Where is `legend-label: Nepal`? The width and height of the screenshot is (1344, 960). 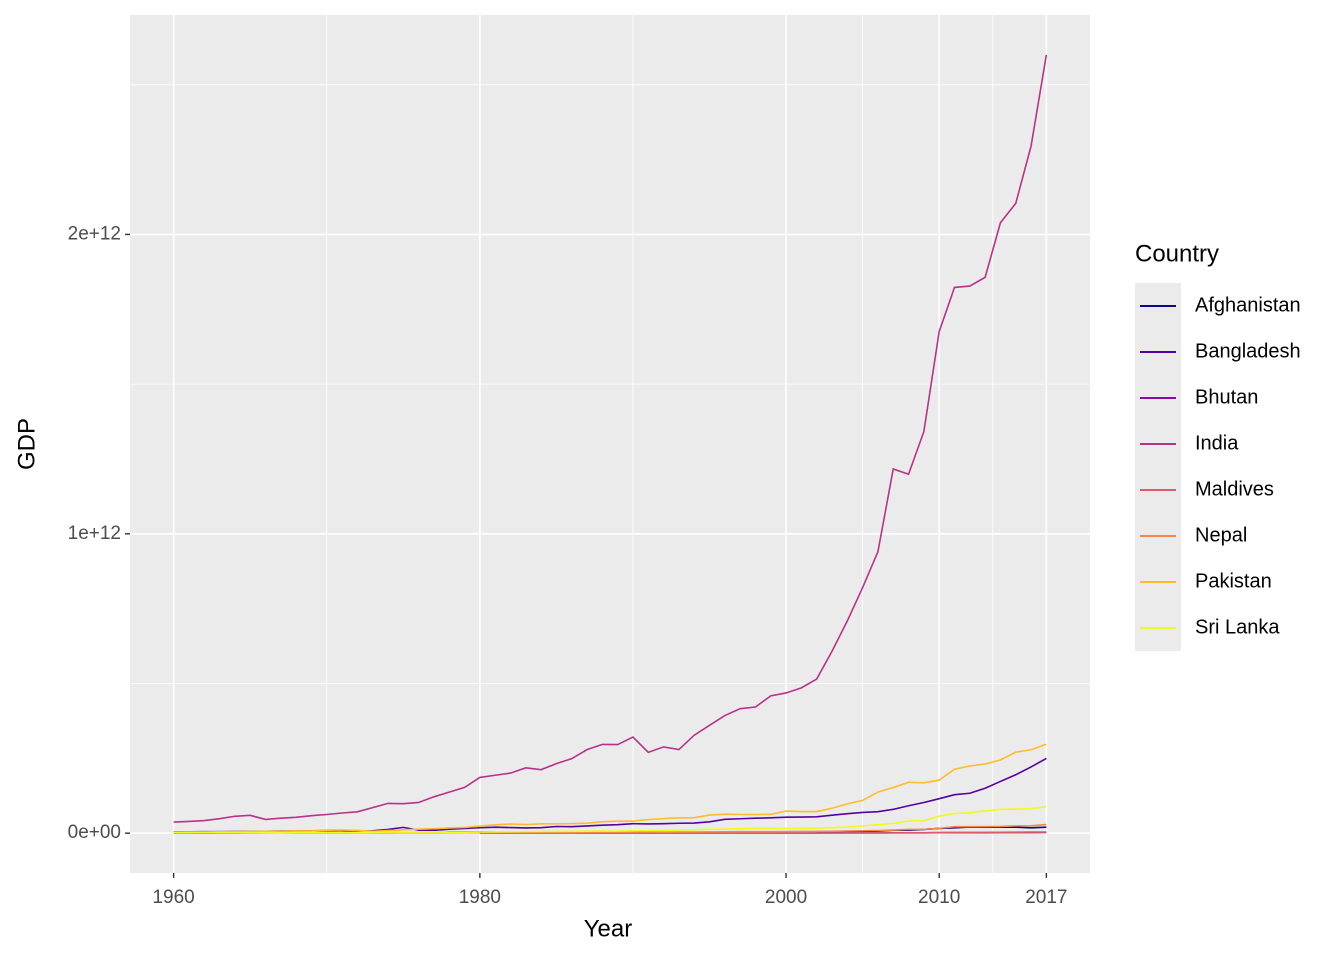 legend-label: Nepal is located at coordinates (1221, 535).